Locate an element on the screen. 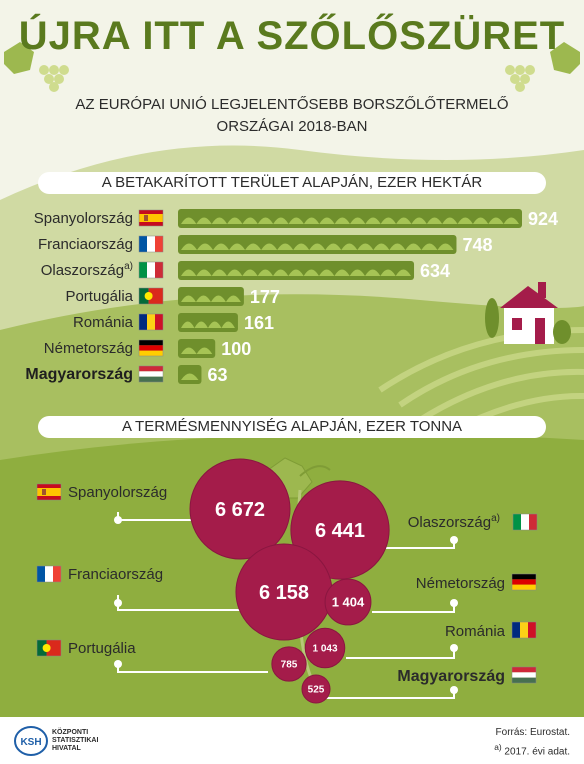 The width and height of the screenshot is (584, 764). bar-category-label: Németország is located at coordinates (88, 348).